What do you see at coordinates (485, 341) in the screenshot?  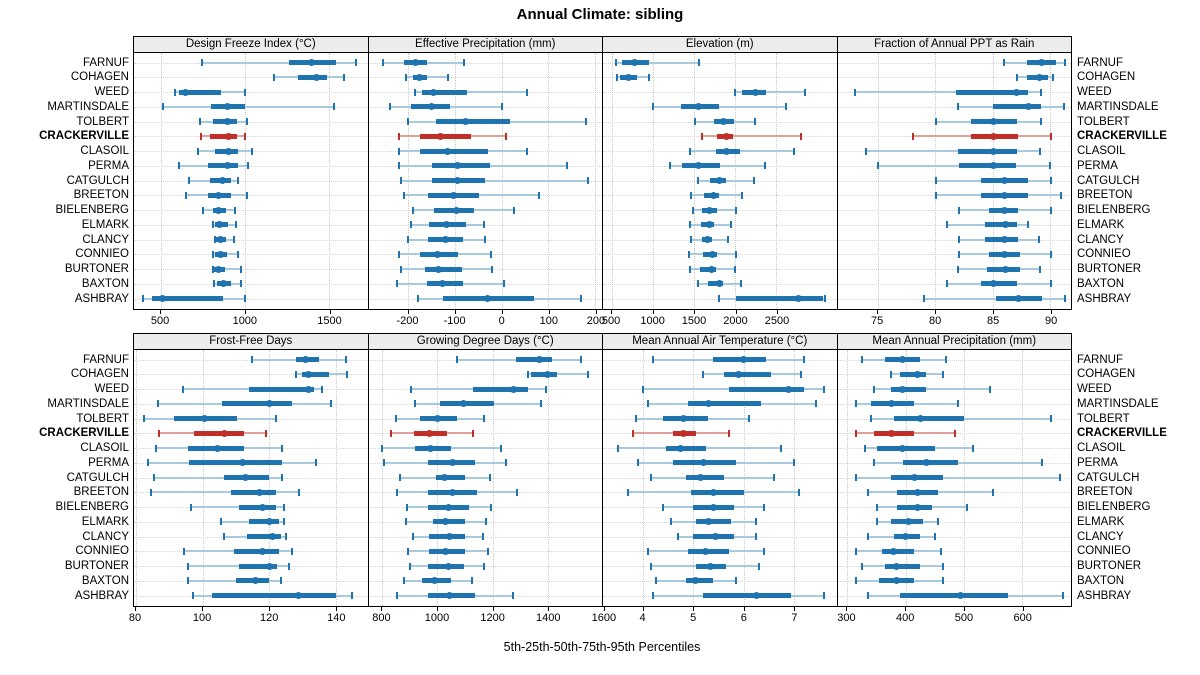 I see `panel-header-growing-degree-days-c: Growing Degree Days (°C)` at bounding box center [485, 341].